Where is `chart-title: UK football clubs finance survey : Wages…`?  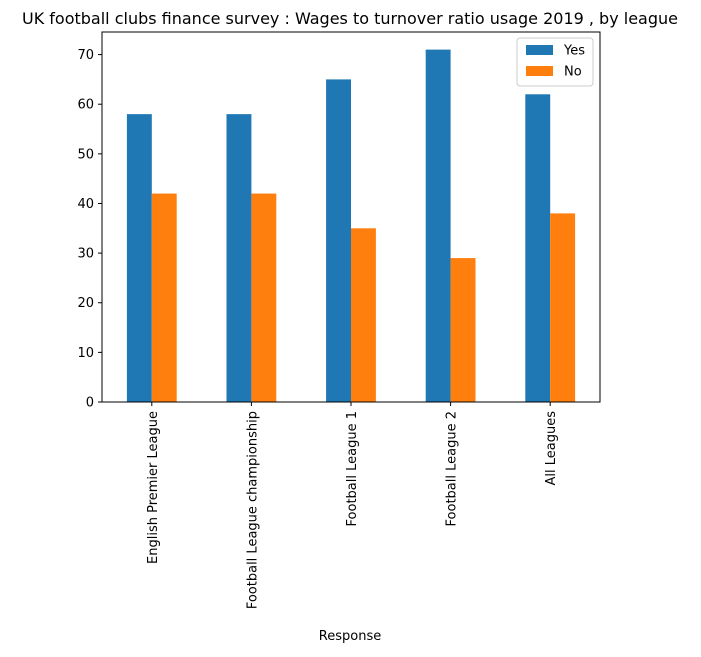
chart-title: UK football clubs finance survey : Wages… is located at coordinates (350, 18).